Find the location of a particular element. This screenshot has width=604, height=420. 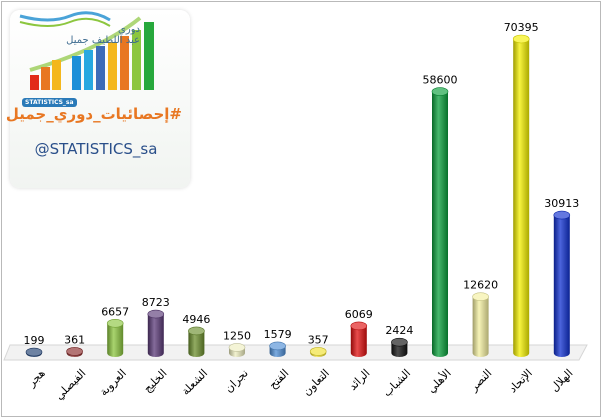

category-label: الشعلة is located at coordinates (194, 382).